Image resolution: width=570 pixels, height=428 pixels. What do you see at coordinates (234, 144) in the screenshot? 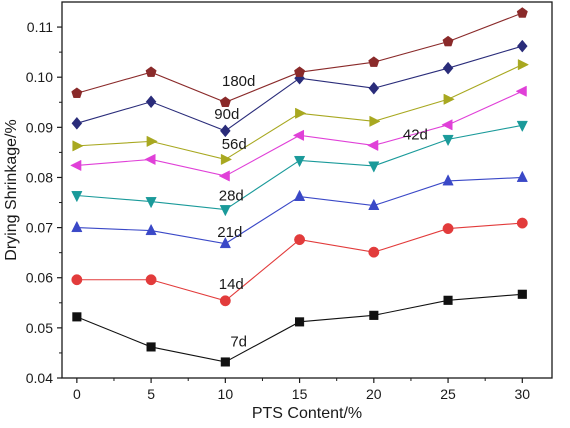
I see `series-label-56d: 56d` at bounding box center [234, 144].